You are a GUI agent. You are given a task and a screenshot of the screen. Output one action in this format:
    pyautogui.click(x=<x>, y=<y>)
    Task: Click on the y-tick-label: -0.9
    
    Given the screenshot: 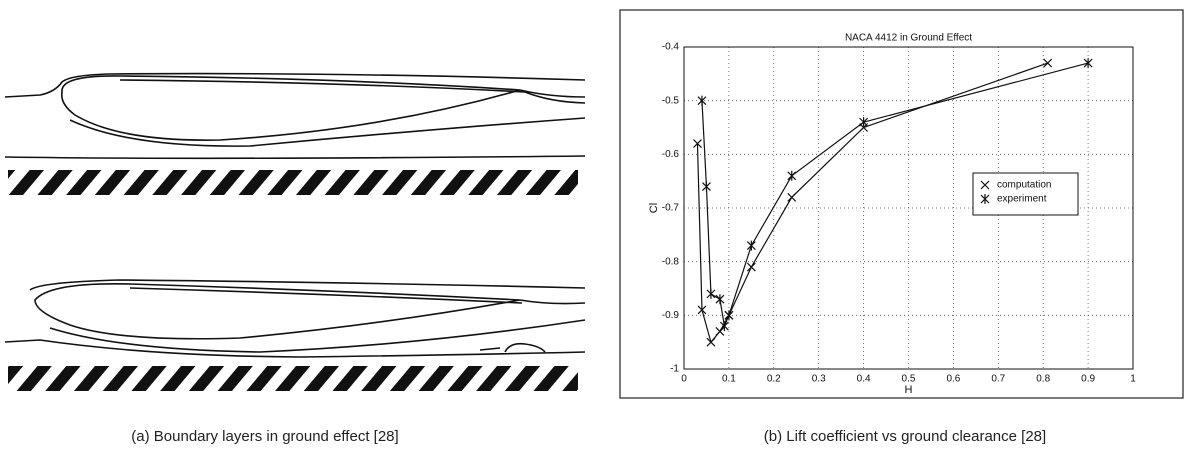 What is the action you would take?
    pyautogui.click(x=671, y=315)
    